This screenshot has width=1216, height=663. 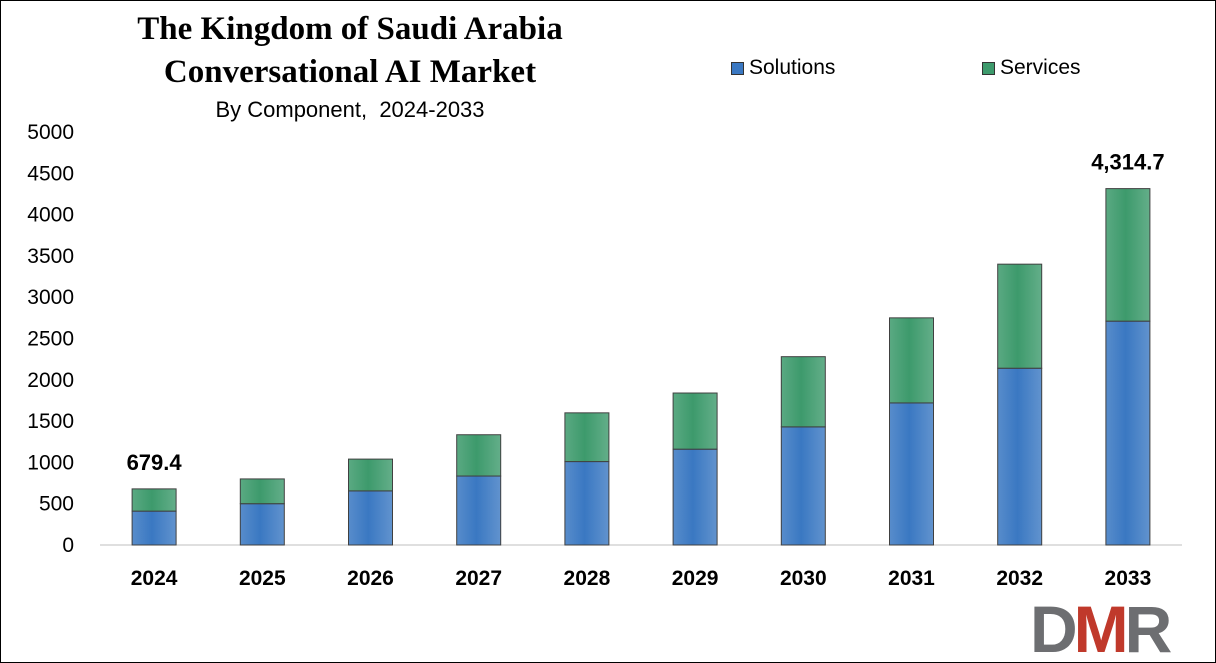 What do you see at coordinates (50, 215) in the screenshot?
I see `y-tick-label: 4000` at bounding box center [50, 215].